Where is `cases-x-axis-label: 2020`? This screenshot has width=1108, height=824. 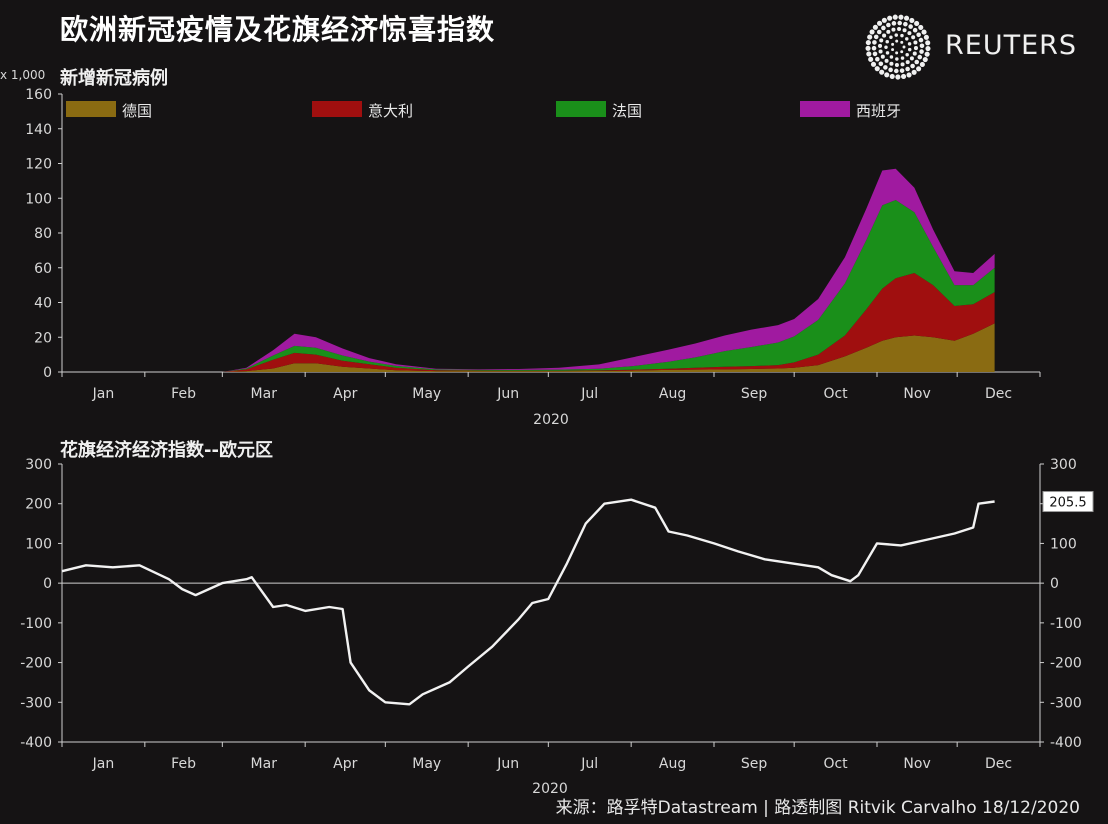 cases-x-axis-label: 2020 is located at coordinates (551, 420).